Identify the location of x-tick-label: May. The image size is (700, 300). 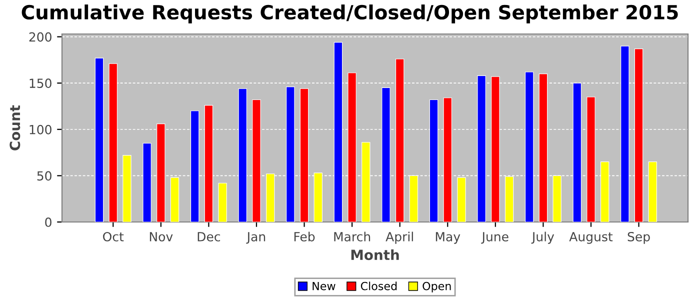
(448, 238).